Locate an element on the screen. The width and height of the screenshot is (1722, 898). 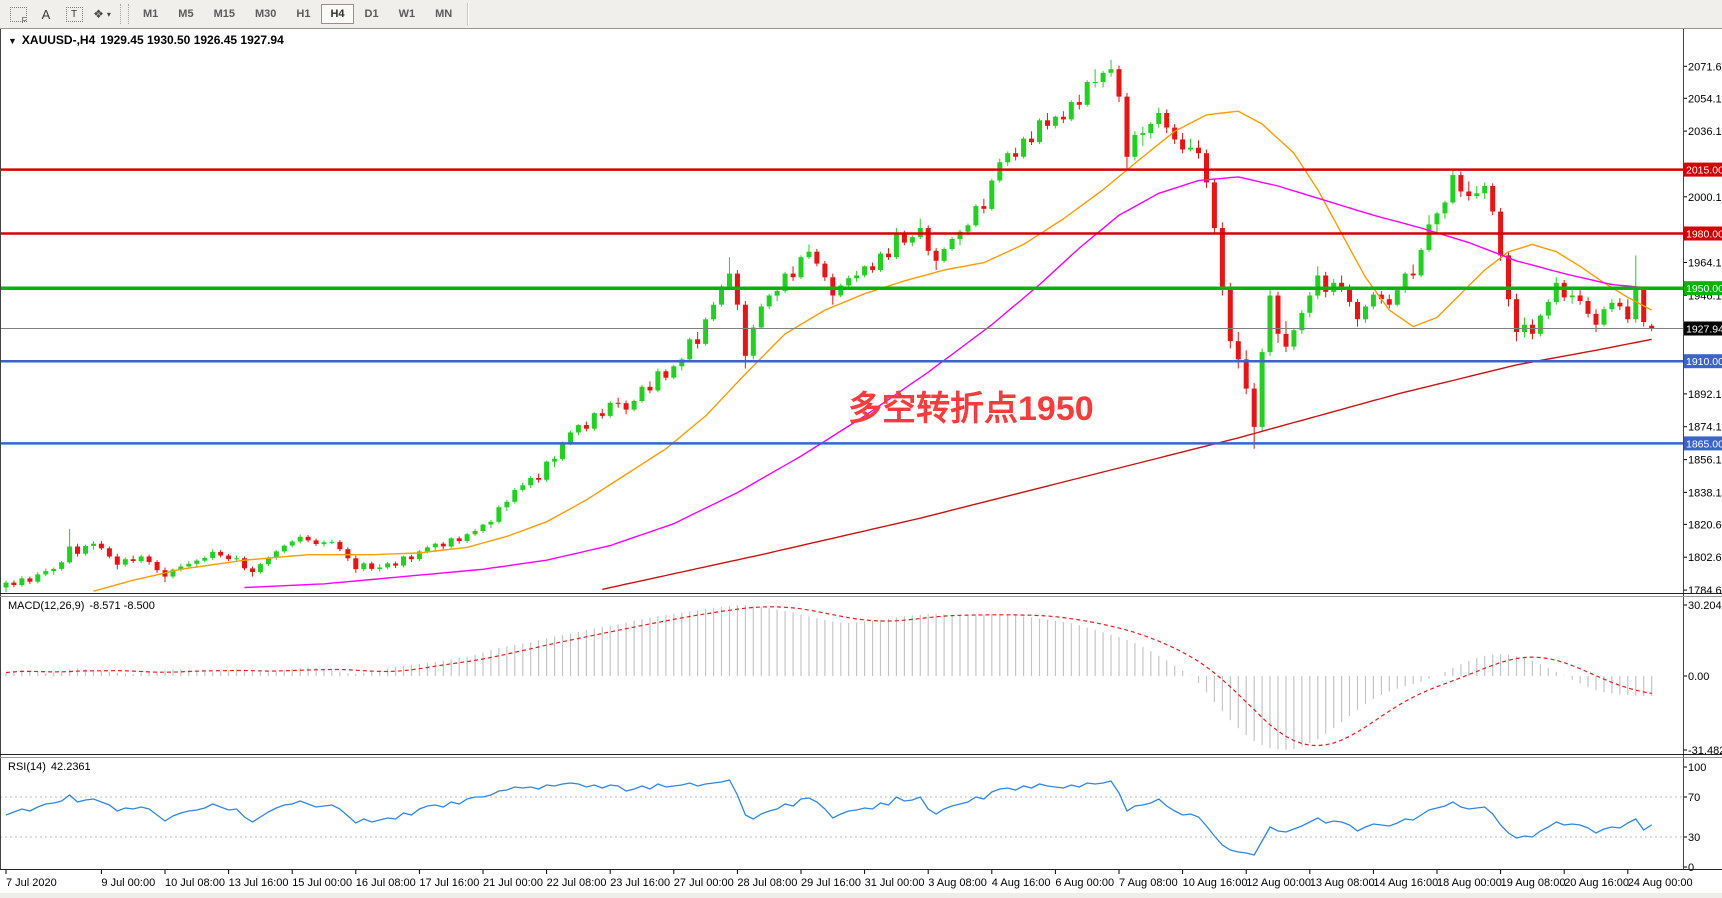
timeframe-button-m30: M30 is located at coordinates (265, 14).